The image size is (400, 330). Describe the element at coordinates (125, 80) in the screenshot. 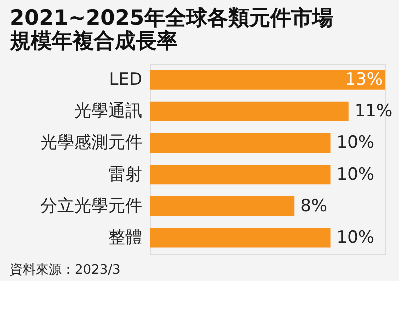

I see `y-tick-label: LED` at that location.